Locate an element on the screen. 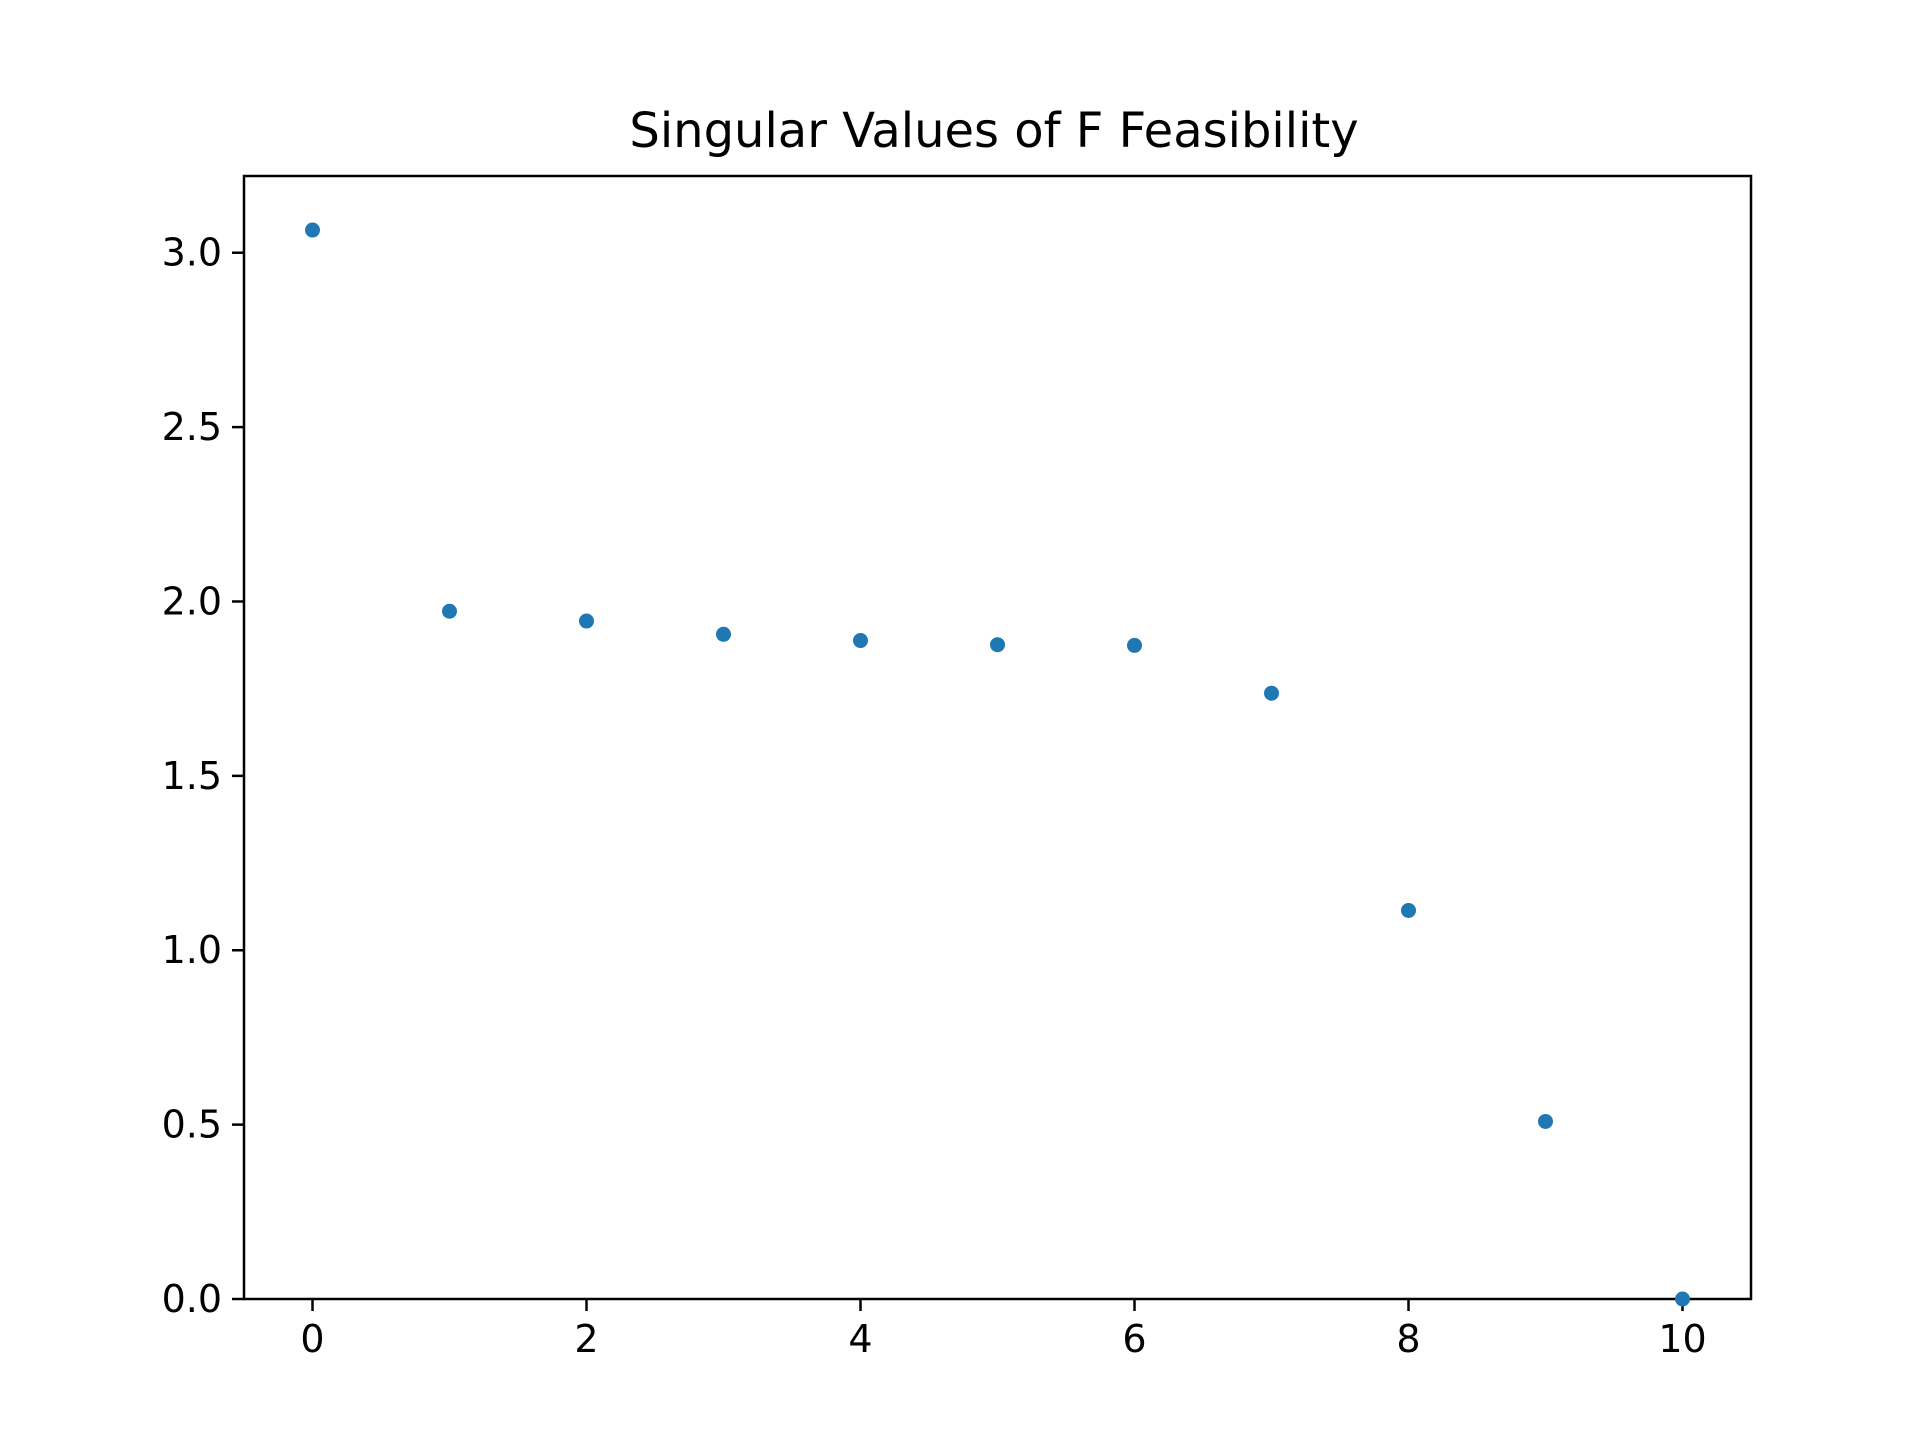 This screenshot has height=1444, width=1920. y-tick-label: 1.0 is located at coordinates (192, 950).